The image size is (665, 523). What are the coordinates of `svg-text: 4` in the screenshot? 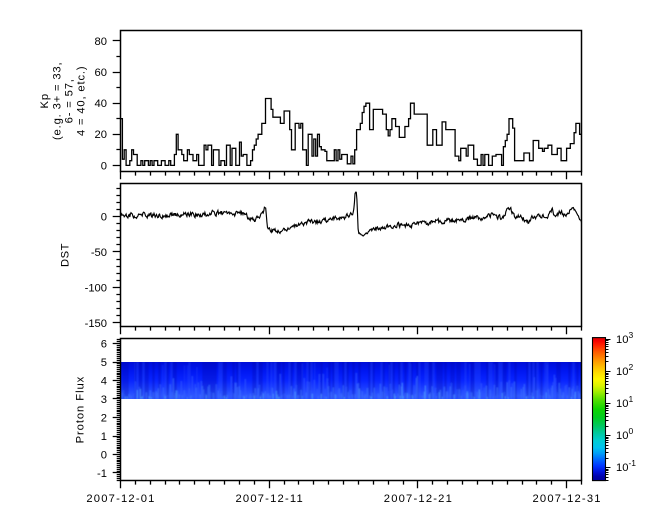 It's located at (104, 381).